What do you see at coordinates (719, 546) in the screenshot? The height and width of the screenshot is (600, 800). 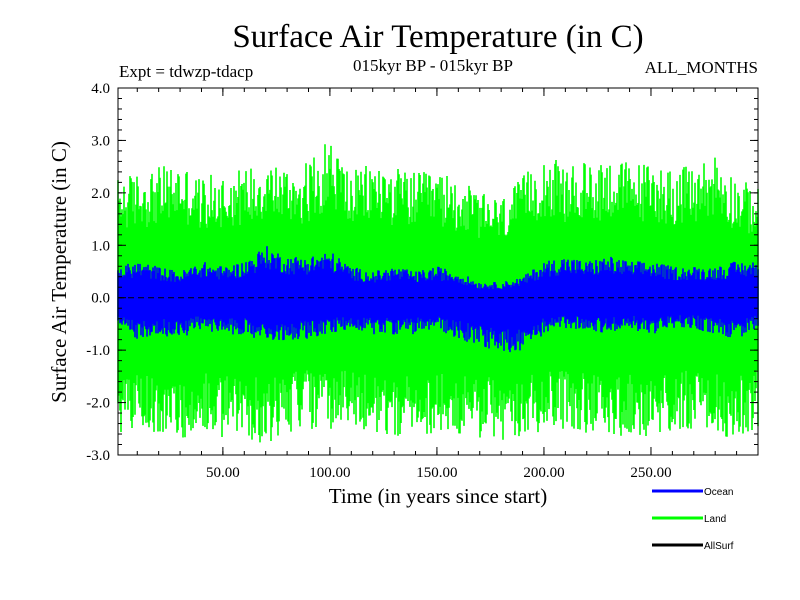 I see `legend-label-allsurf: AllSurf` at bounding box center [719, 546].